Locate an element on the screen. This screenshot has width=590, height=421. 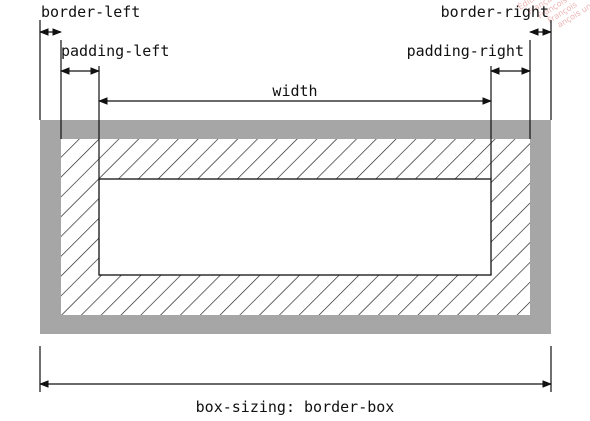
padding-left-label: padding-left is located at coordinates (115, 51).